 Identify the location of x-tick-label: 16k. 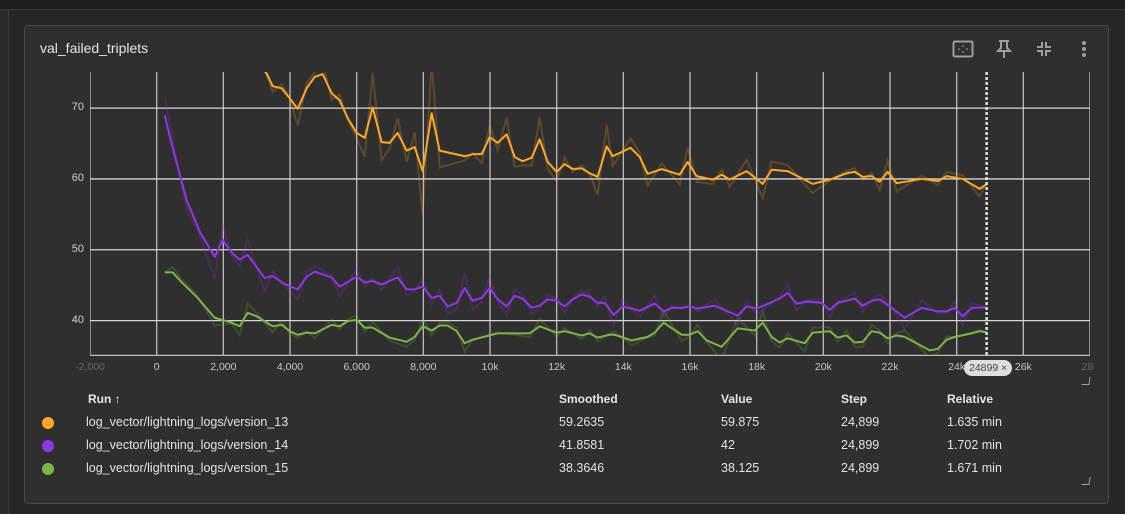
(690, 367).